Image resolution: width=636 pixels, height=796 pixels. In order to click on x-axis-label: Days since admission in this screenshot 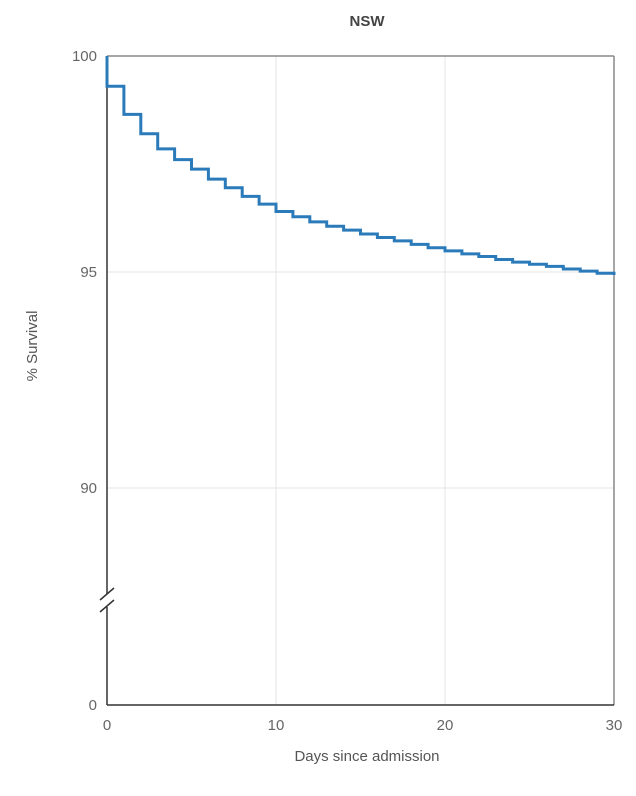, I will do `click(366, 756)`.